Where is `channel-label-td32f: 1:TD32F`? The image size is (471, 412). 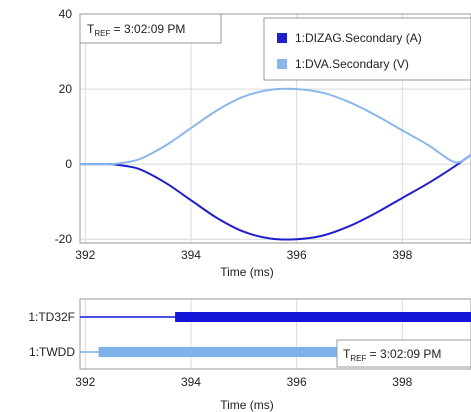 channel-label-td32f: 1:TD32F is located at coordinates (51, 317).